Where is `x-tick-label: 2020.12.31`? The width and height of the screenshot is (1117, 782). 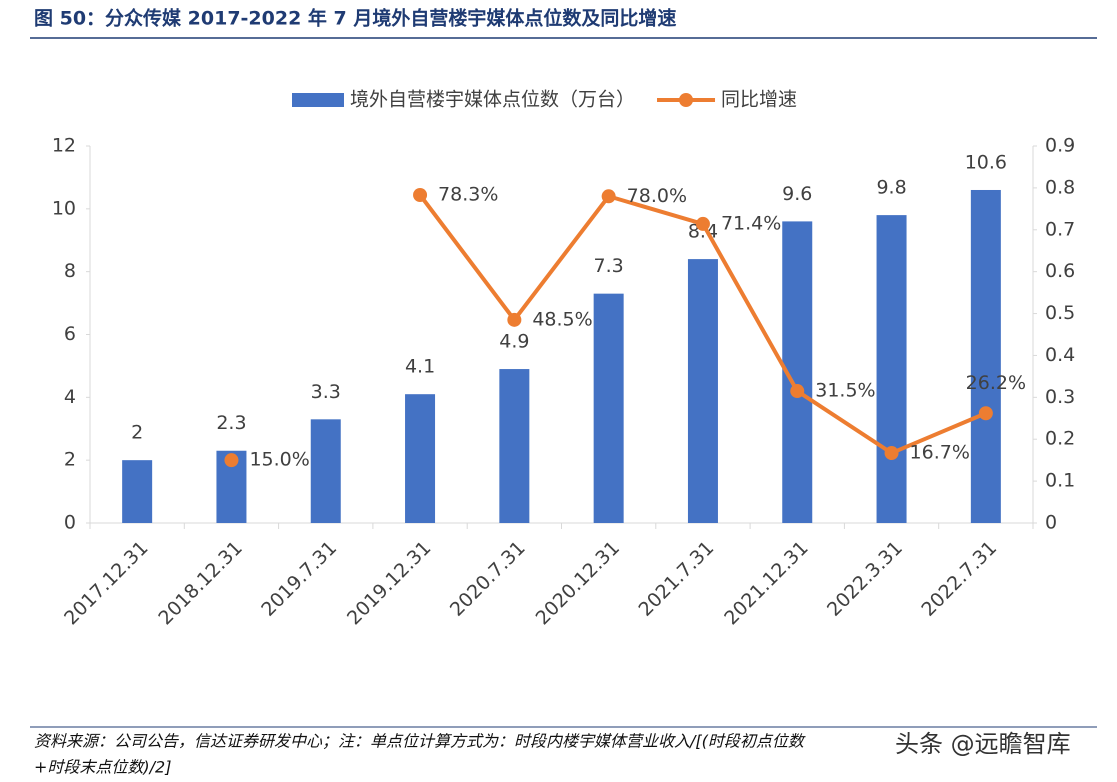
x-tick-label: 2020.12.31 is located at coordinates (578, 583).